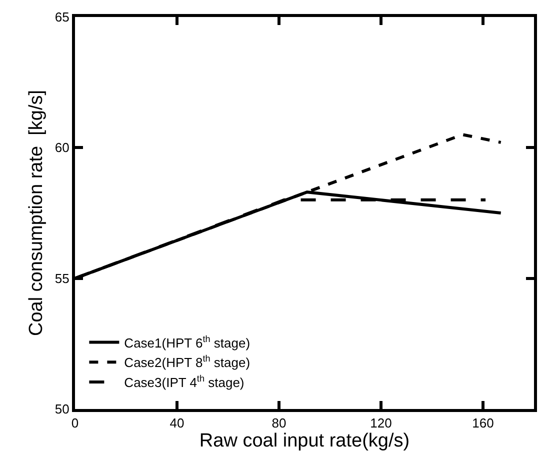  Describe the element at coordinates (62, 17) in the screenshot. I see `y-tick-label: 65` at that location.